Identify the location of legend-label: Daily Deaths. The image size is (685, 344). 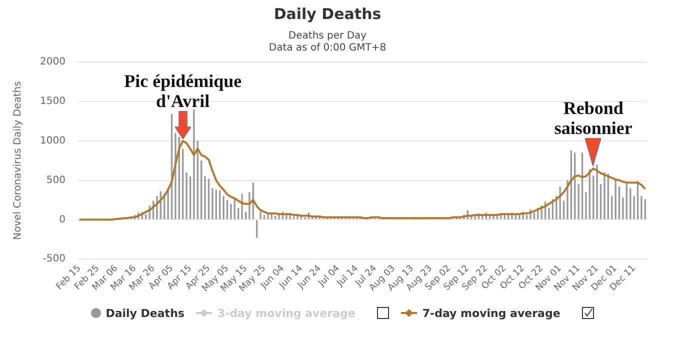
(145, 313).